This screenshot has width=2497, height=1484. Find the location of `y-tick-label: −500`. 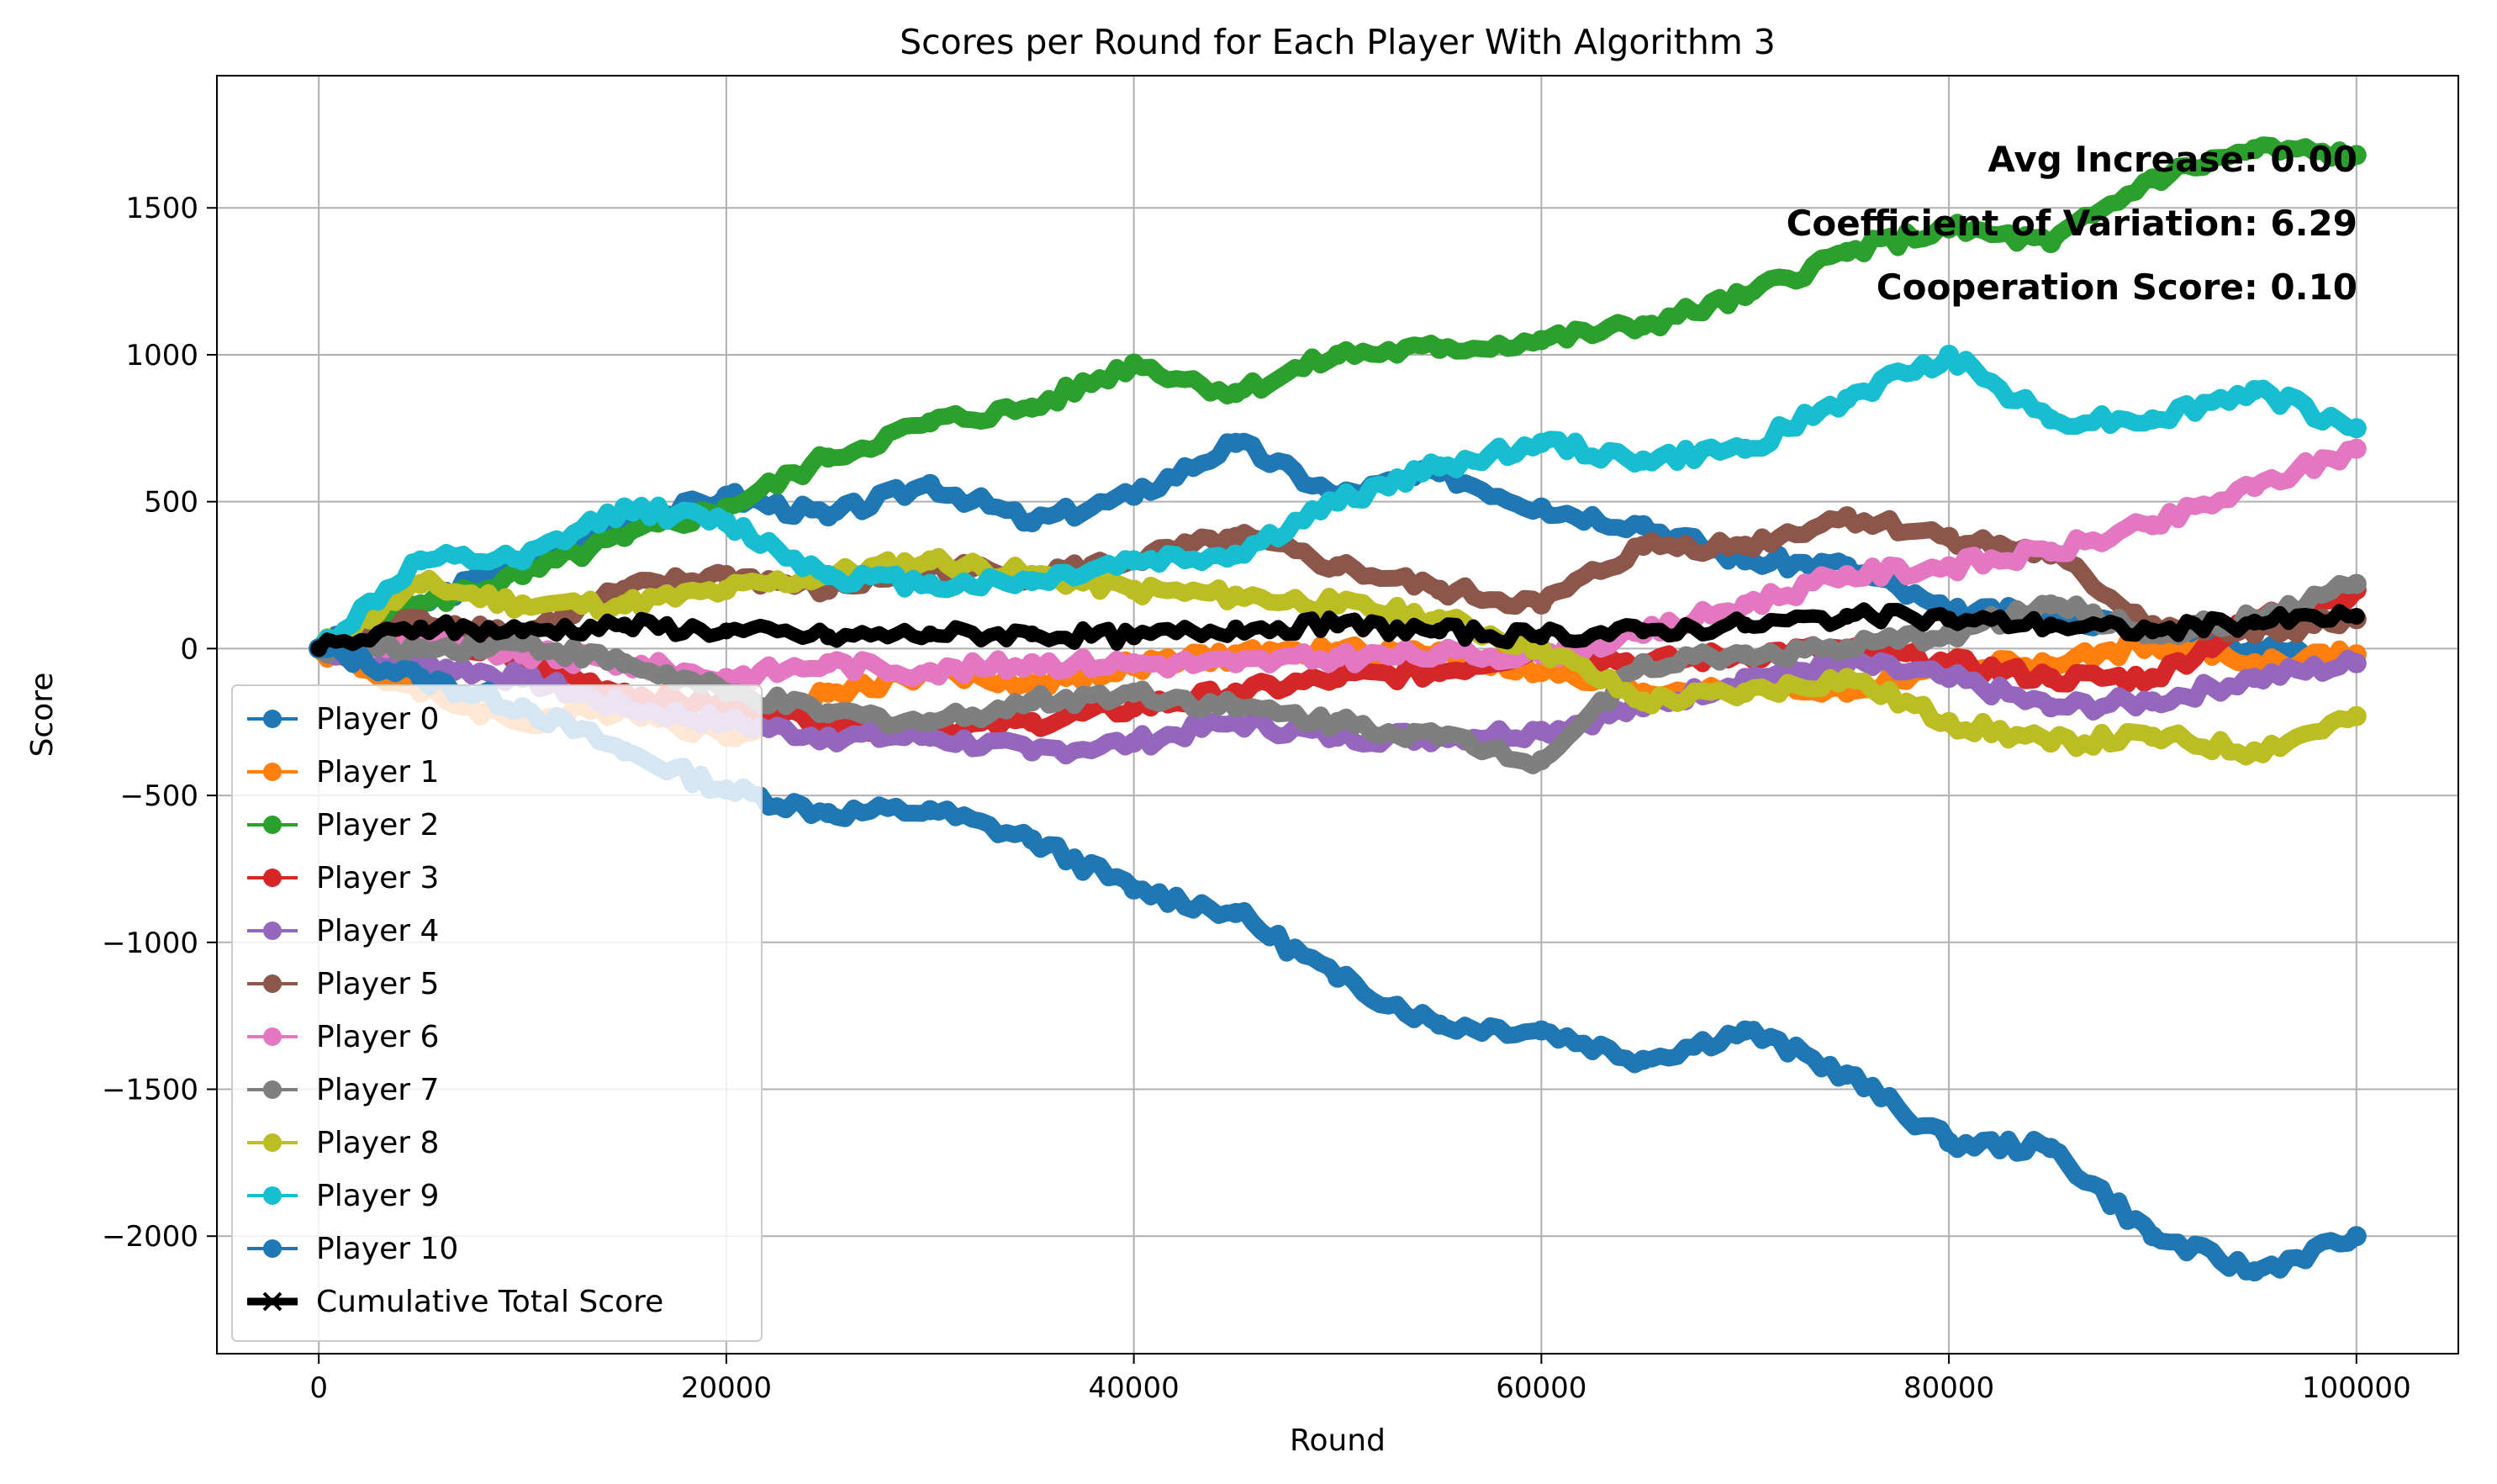

y-tick-label: −500 is located at coordinates (159, 796).